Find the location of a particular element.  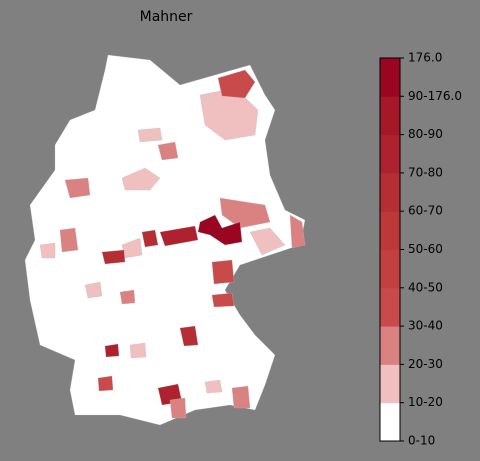

colorbar-label: 20-30 is located at coordinates (425, 364).